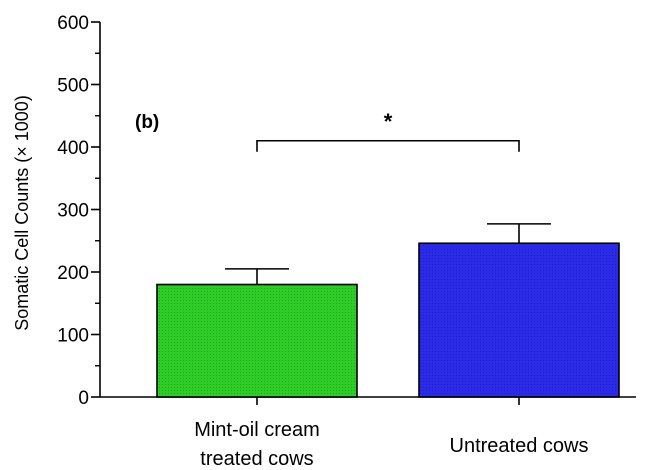 This screenshot has height=470, width=657. What do you see at coordinates (22, 213) in the screenshot?
I see `y-axis-title: Somatic Cell Counts (× 1000)` at bounding box center [22, 213].